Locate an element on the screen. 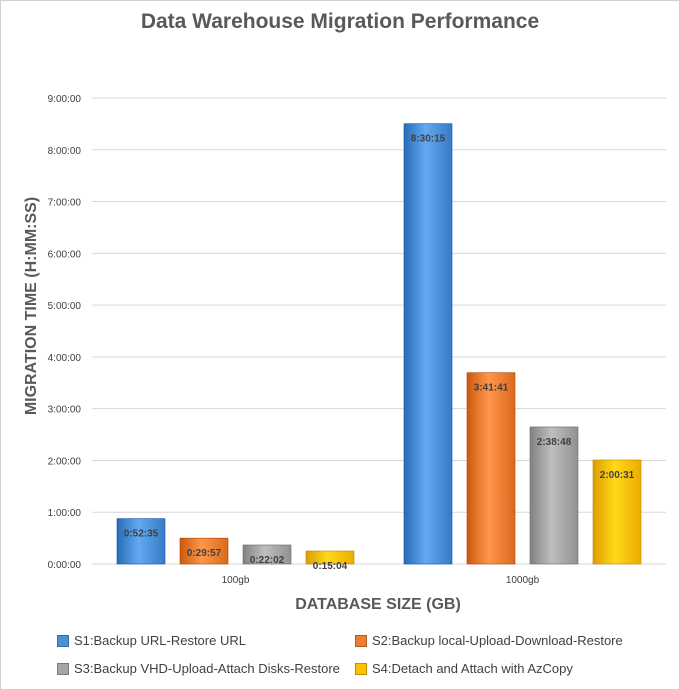 This screenshot has width=680, height=690. data-label-s2-1000gb: 3:41:41 is located at coordinates (491, 388).